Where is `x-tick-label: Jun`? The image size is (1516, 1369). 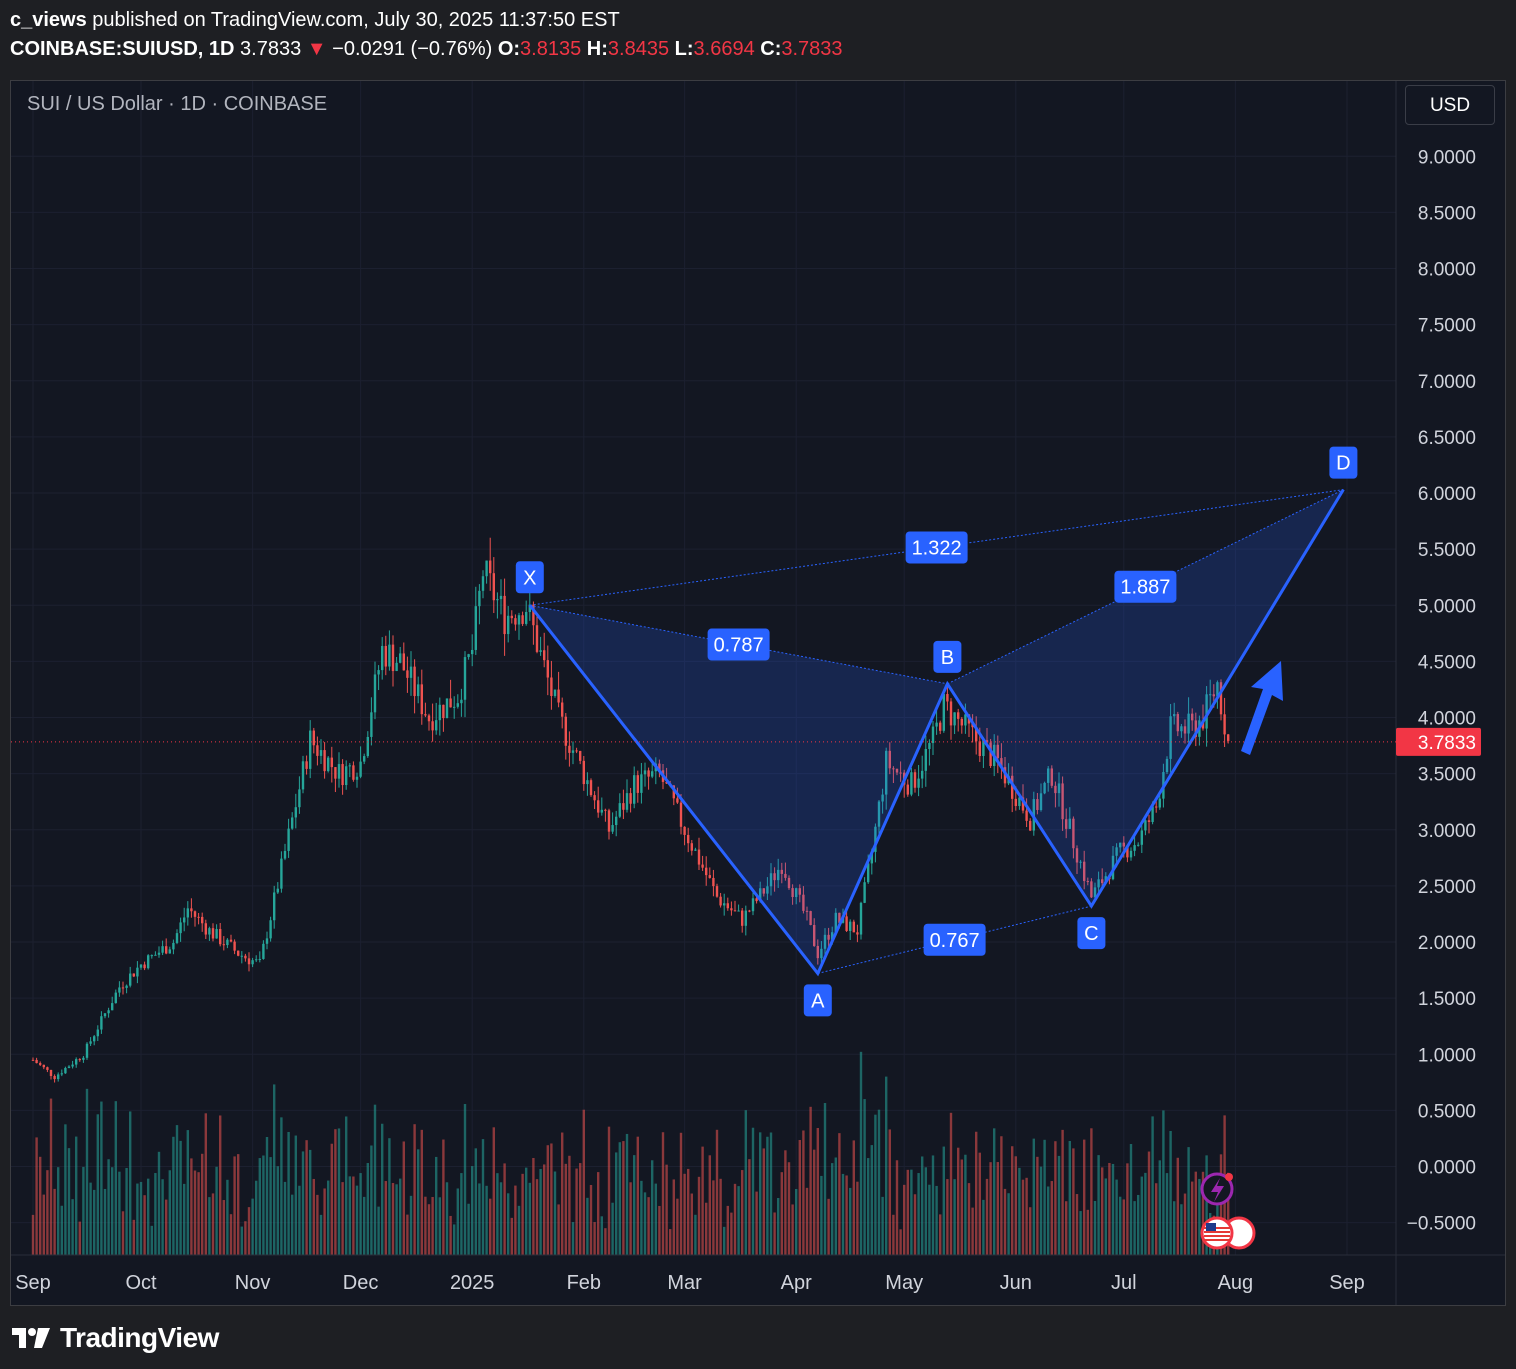 x-tick-label: Jun is located at coordinates (1016, 1283).